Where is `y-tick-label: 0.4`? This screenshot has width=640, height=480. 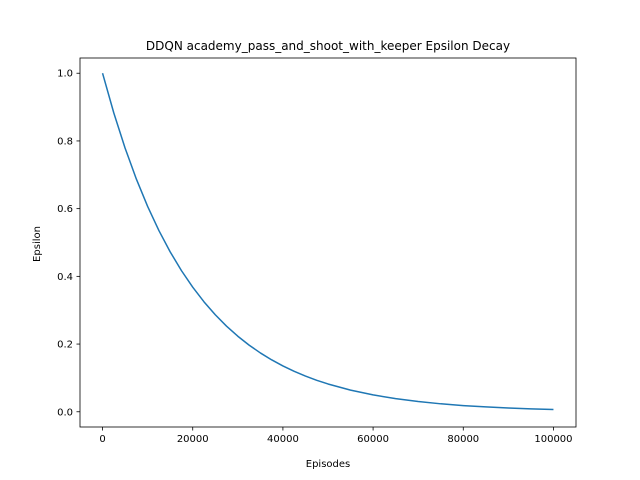 y-tick-label: 0.4 is located at coordinates (65, 277).